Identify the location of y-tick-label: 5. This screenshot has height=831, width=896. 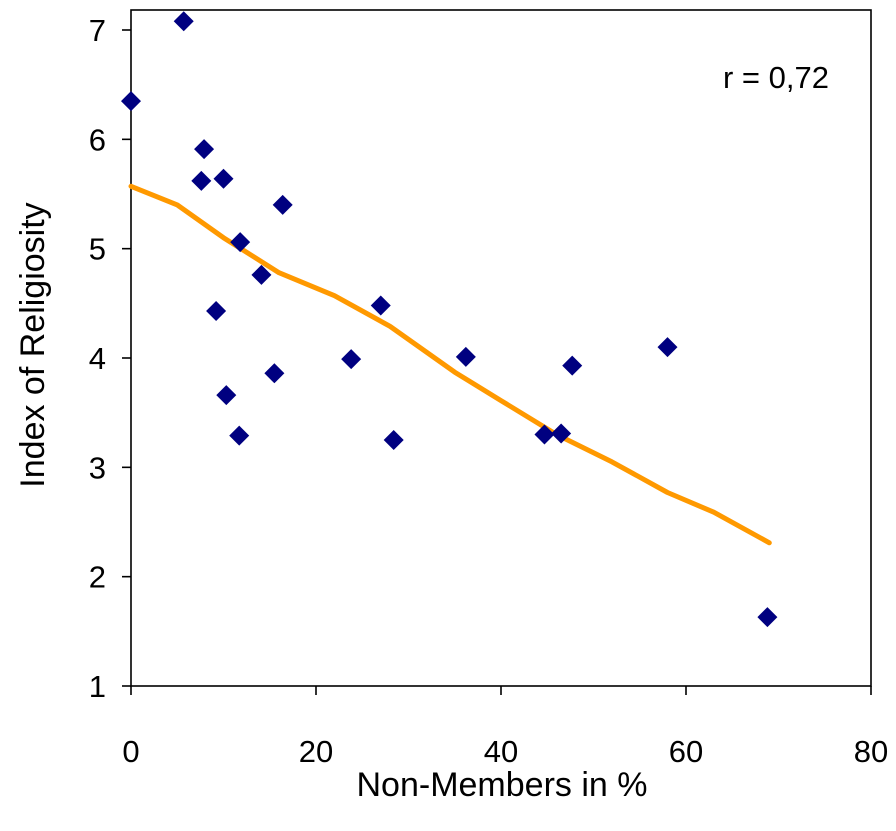
(97, 249).